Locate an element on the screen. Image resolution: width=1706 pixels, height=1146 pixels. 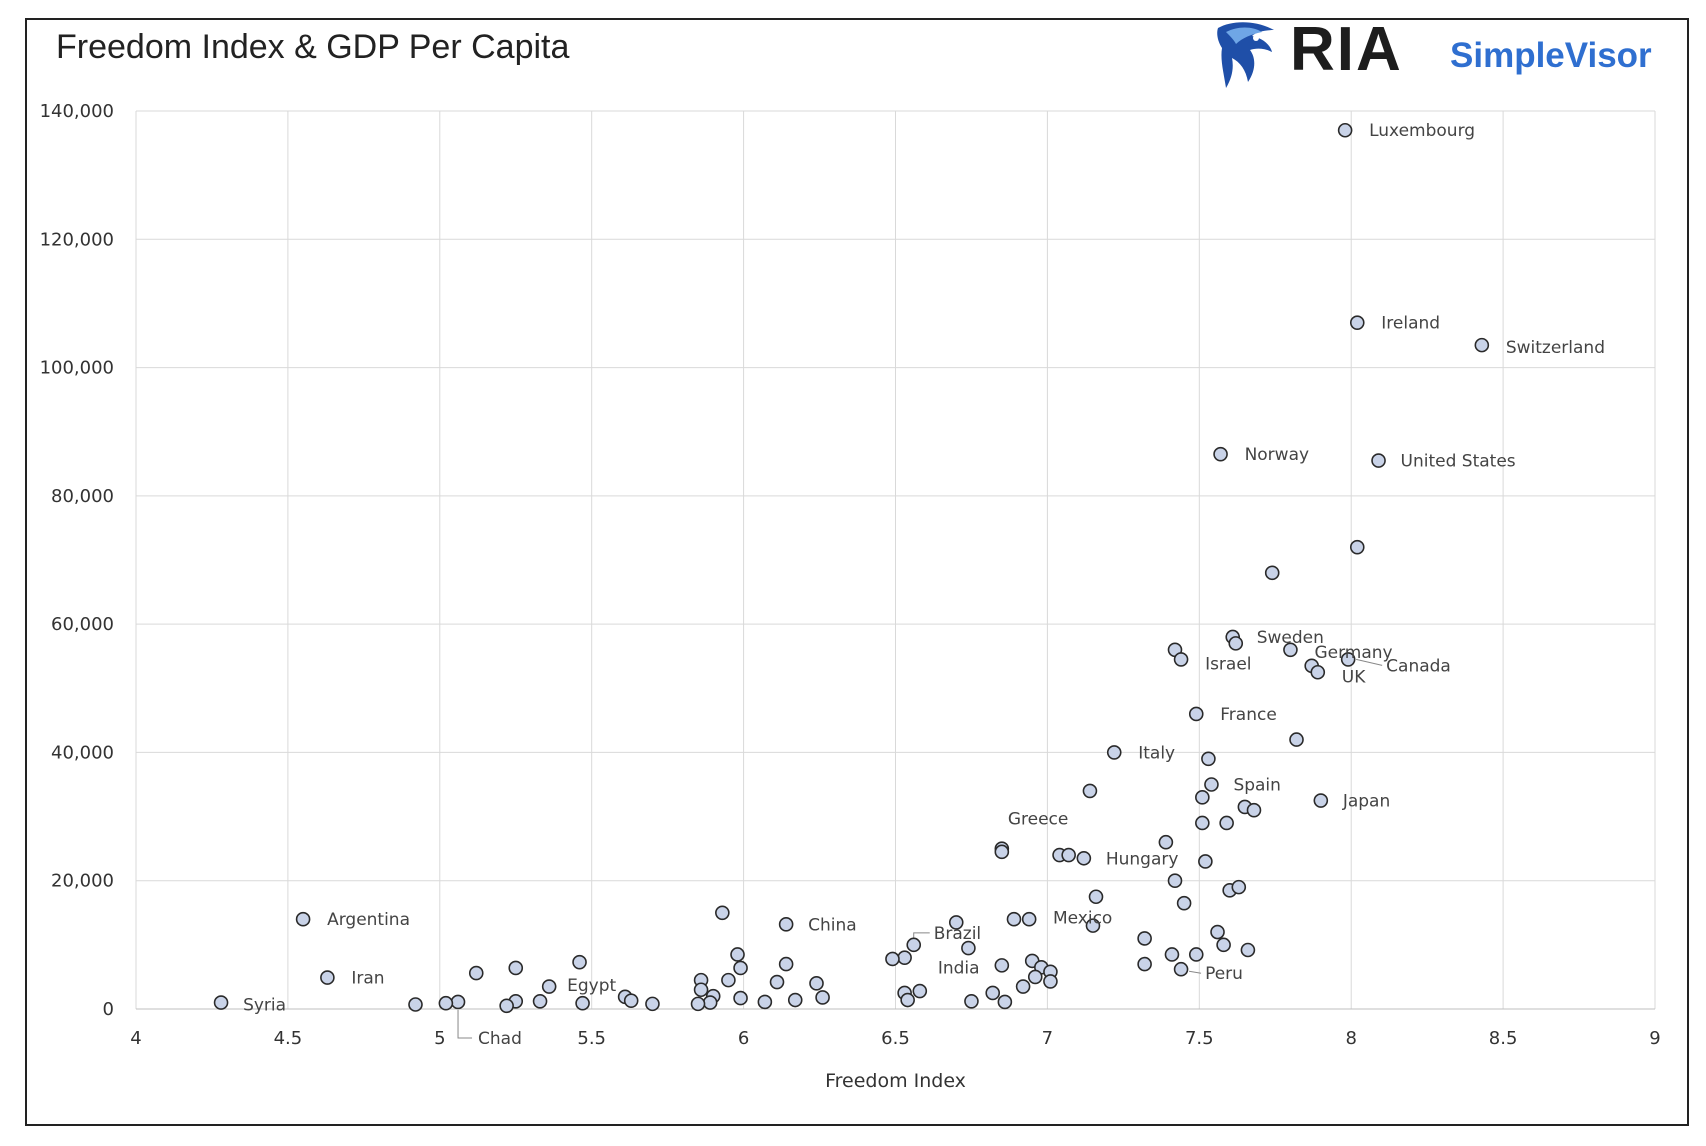
data-label: Syria is located at coordinates (264, 1006).